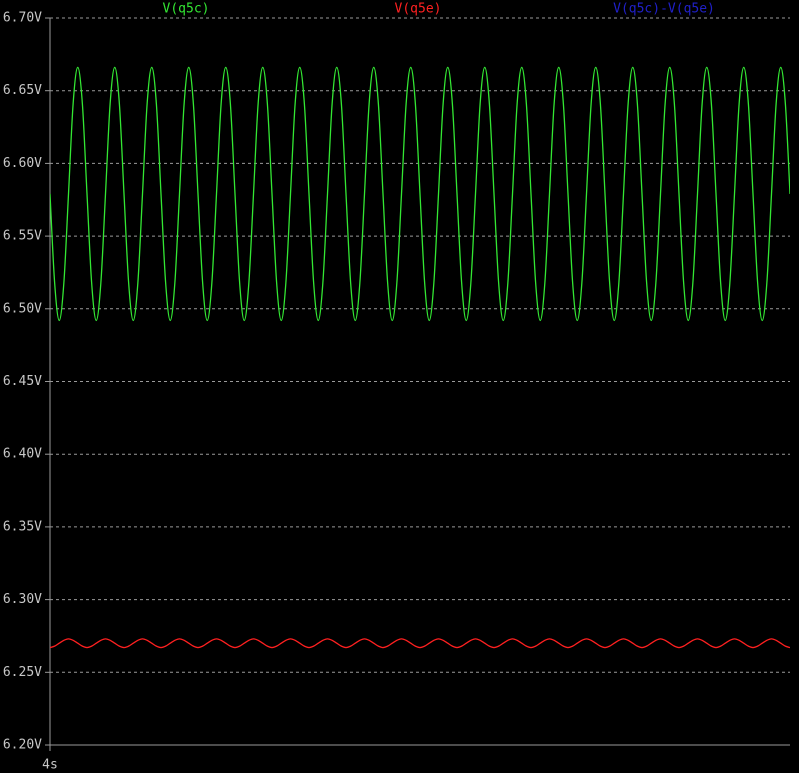 The height and width of the screenshot is (773, 799). What do you see at coordinates (22, 236) in the screenshot?
I see `y-tick-label: 6.55V` at bounding box center [22, 236].